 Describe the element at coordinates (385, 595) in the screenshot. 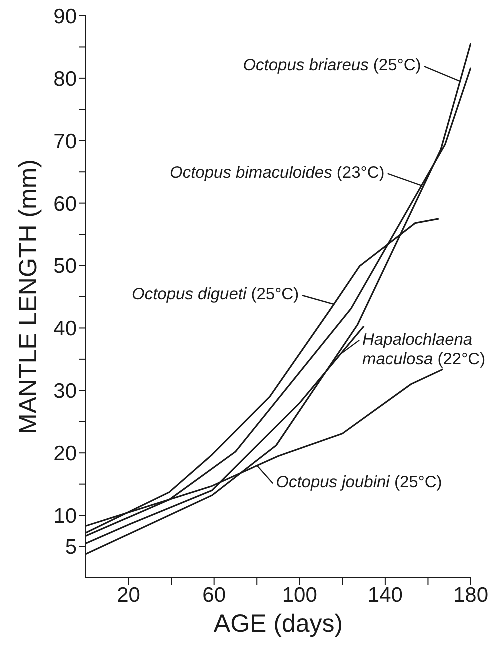

I see `x-tick-label: 140` at that location.